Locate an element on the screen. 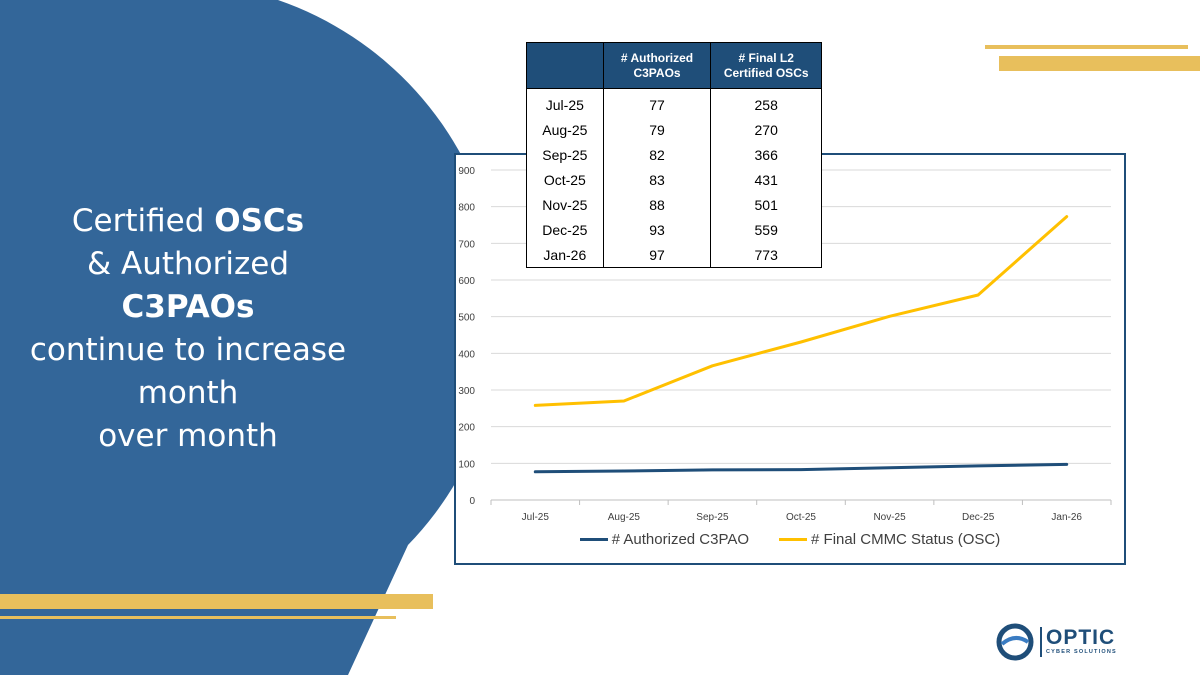 The width and height of the screenshot is (1200, 675). x-tick-label: Sep-25 is located at coordinates (712, 517).